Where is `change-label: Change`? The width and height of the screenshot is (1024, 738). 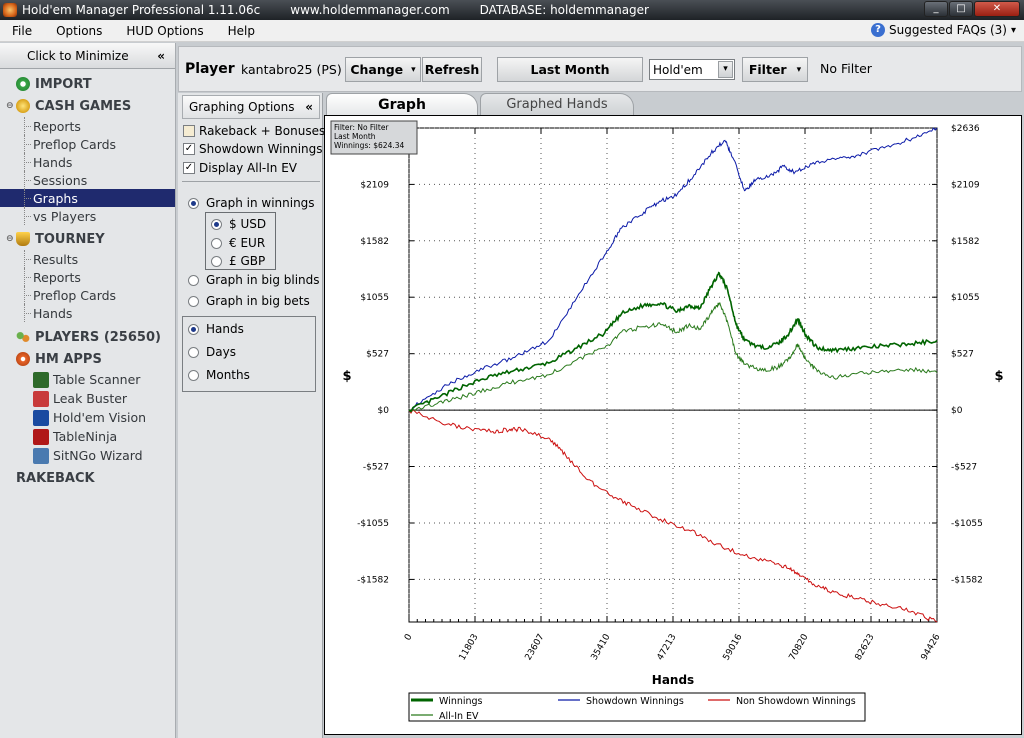
change-label: Change is located at coordinates (377, 69).